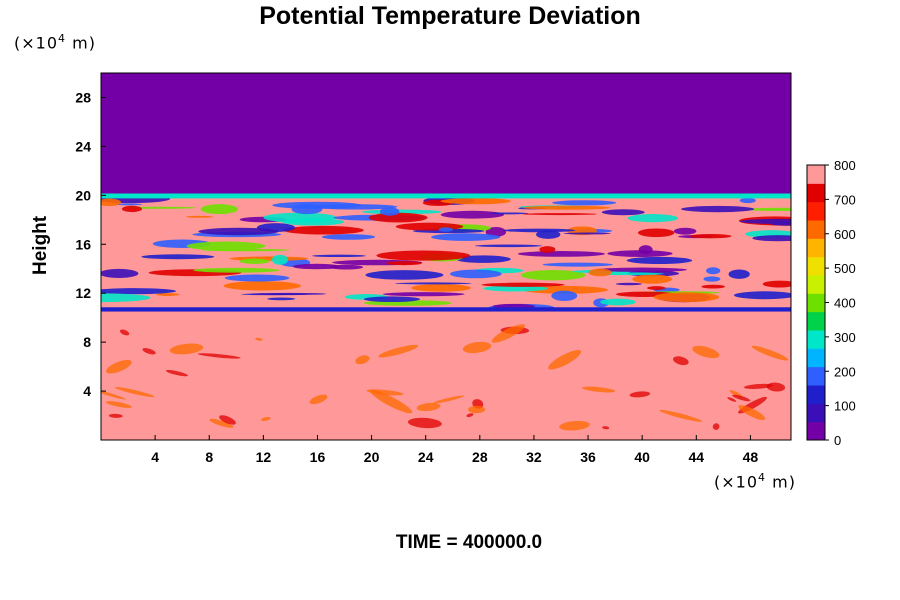  What do you see at coordinates (446, 196) in the screenshot?
I see `stable-layer-top-edge` at bounding box center [446, 196].